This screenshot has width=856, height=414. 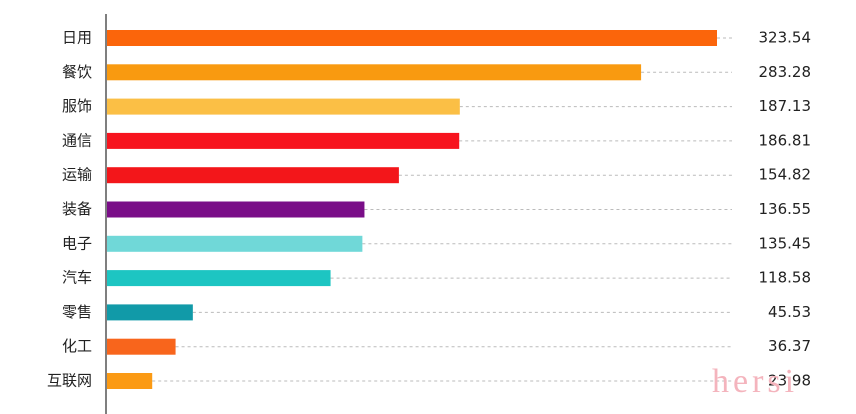 I want to click on value-label: 154.82, so click(x=785, y=175).